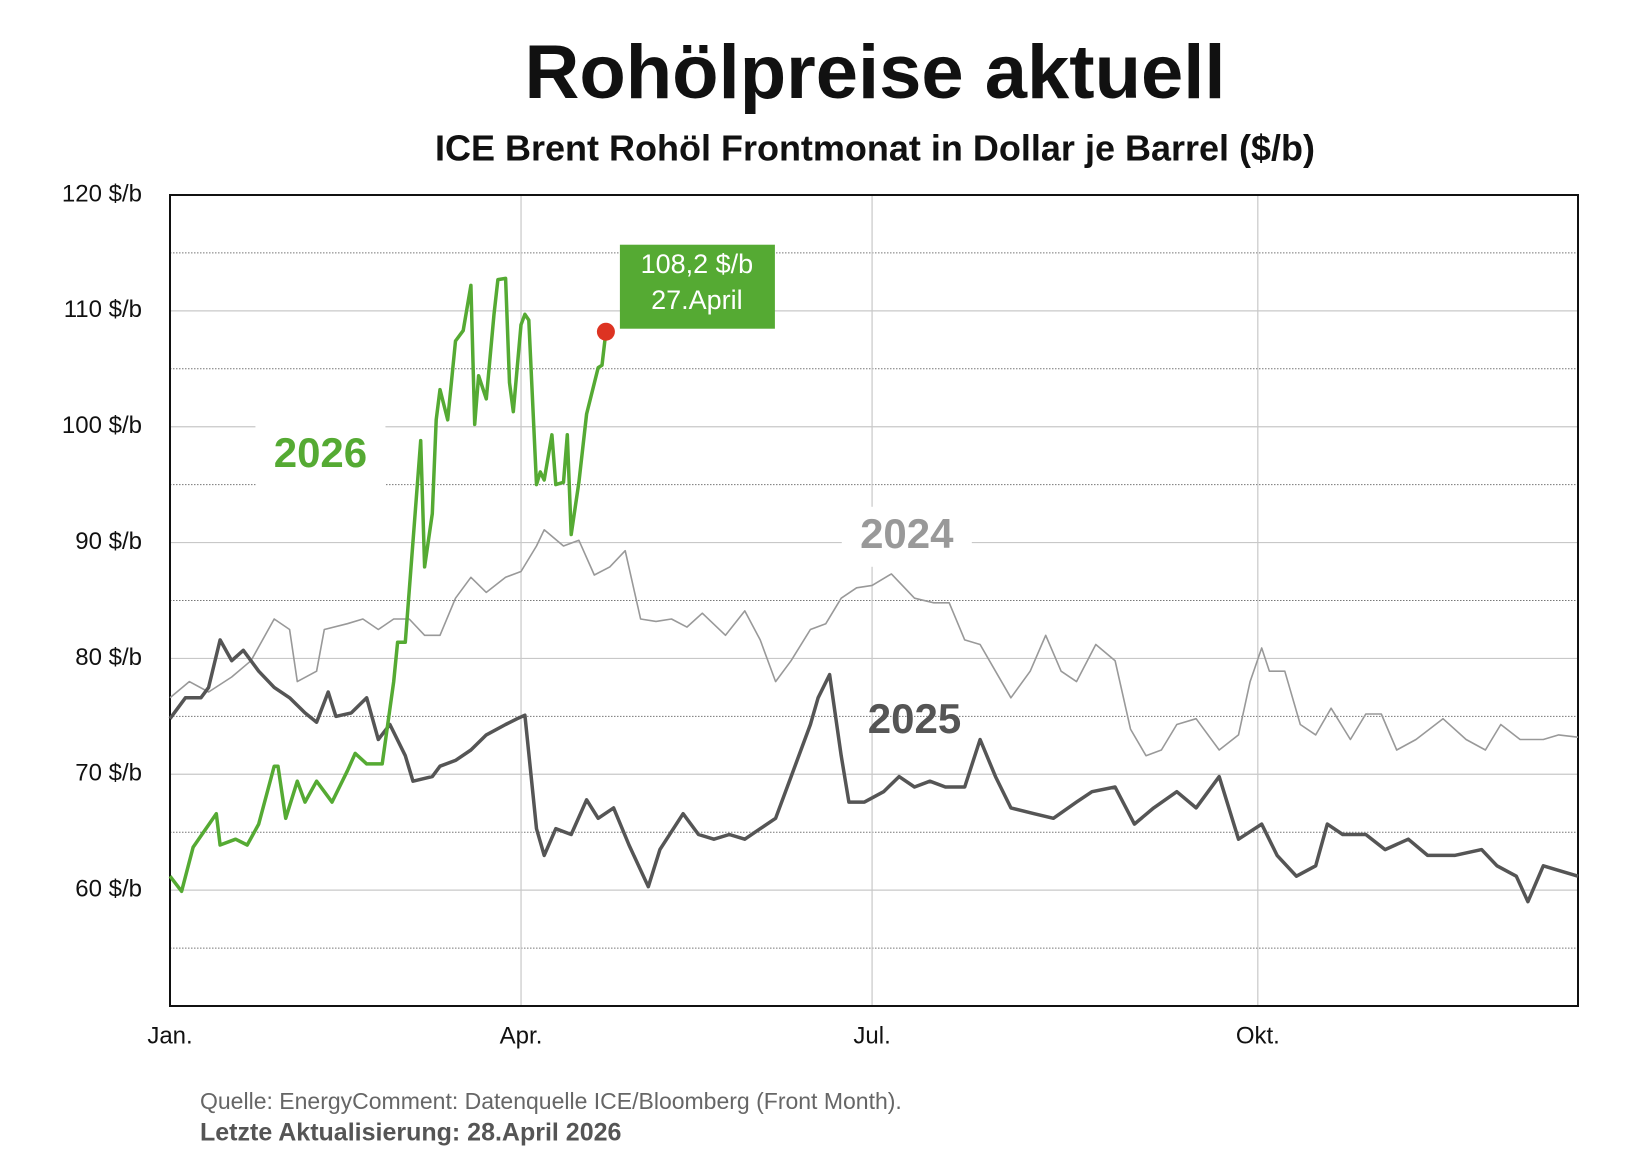 The height and width of the screenshot is (1166, 1630). I want to click on y-tick-label: 120 $/b, so click(102, 193).